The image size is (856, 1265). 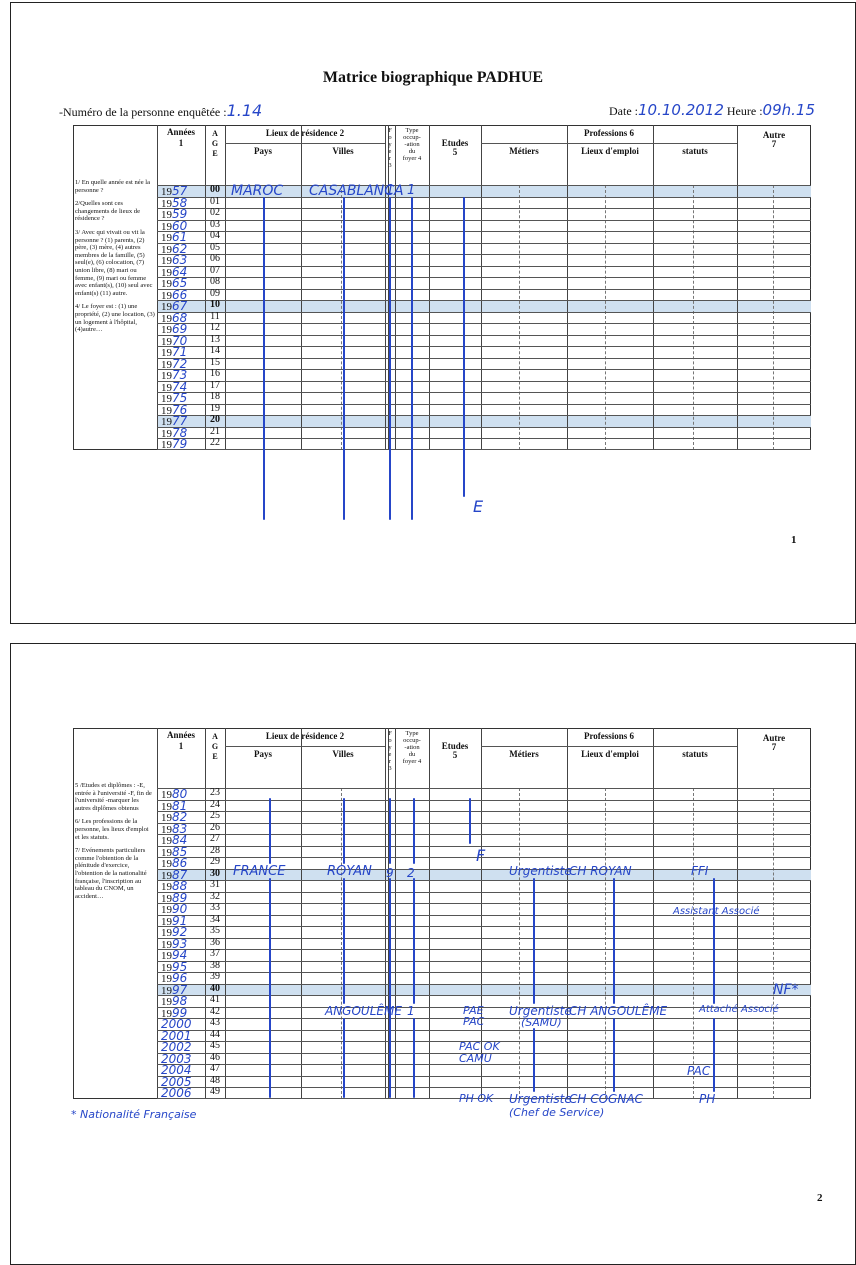 I want to click on foyer-header: F o y e r 3, so click(x=390, y=751).